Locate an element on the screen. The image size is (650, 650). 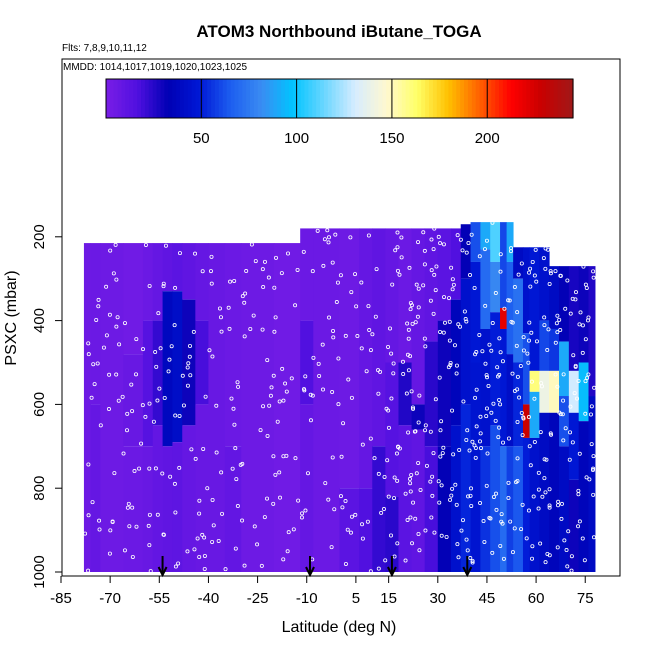
x-axis-label: Latitude (deg N) is located at coordinates (339, 627).